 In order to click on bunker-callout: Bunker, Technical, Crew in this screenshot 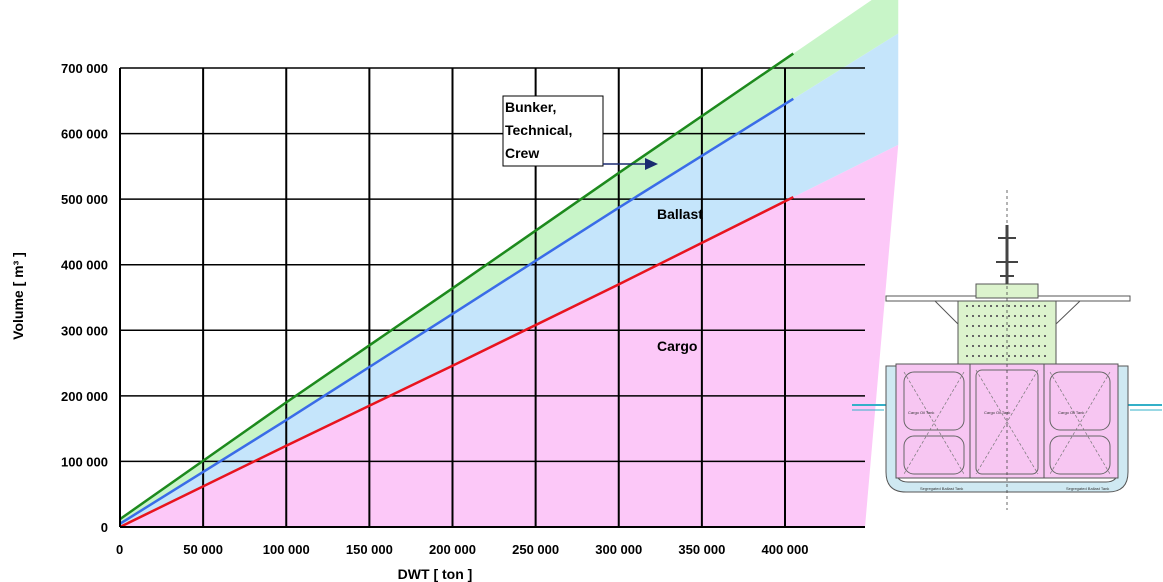, I will do `click(580, 132)`.